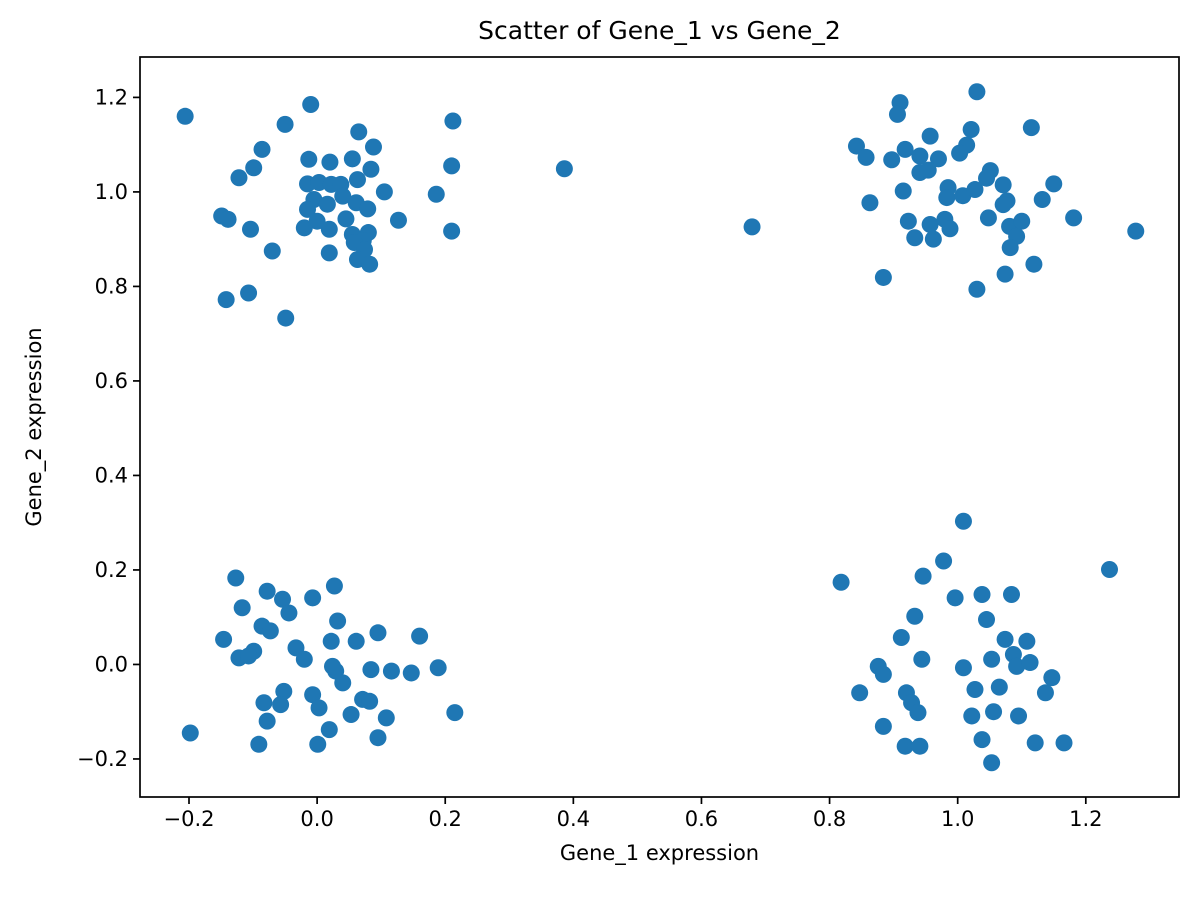 The image size is (1199, 898). Describe the element at coordinates (111, 664) in the screenshot. I see `y-tick-label: 0.0` at that location.